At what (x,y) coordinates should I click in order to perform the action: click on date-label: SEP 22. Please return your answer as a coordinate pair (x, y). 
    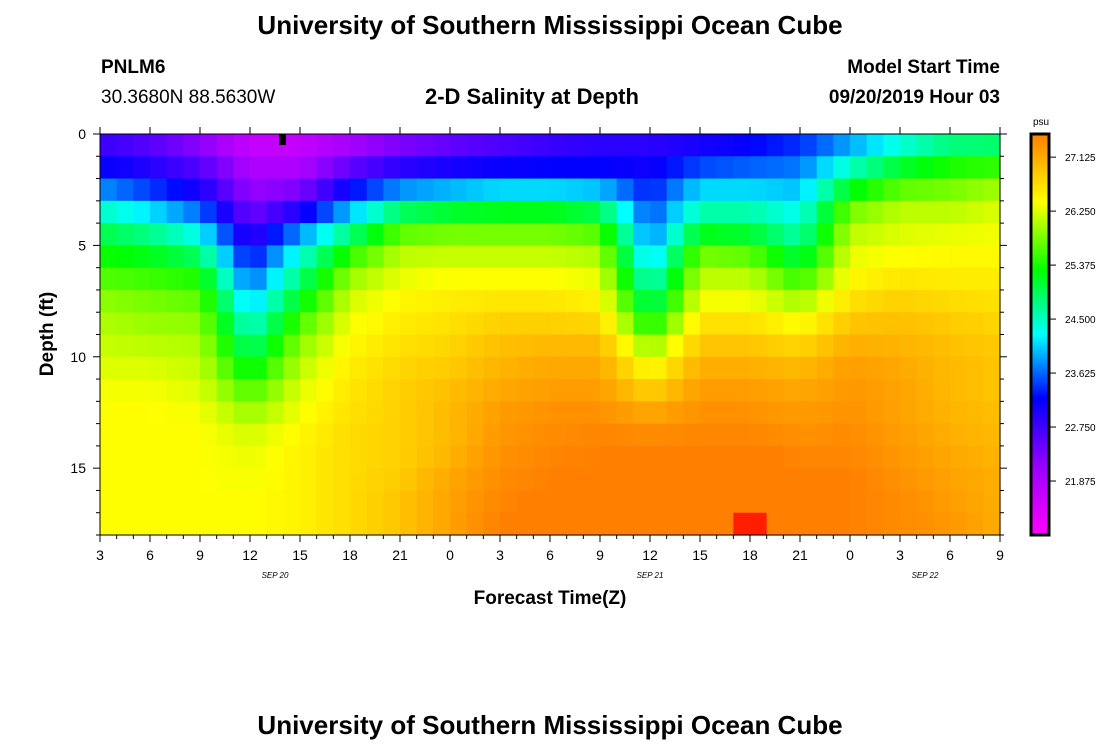
    Looking at the image, I should click on (925, 575).